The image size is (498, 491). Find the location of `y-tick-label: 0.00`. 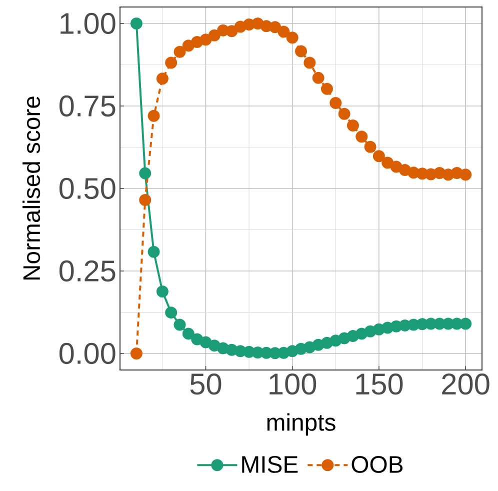

y-tick-label: 0.00 is located at coordinates (87, 353).